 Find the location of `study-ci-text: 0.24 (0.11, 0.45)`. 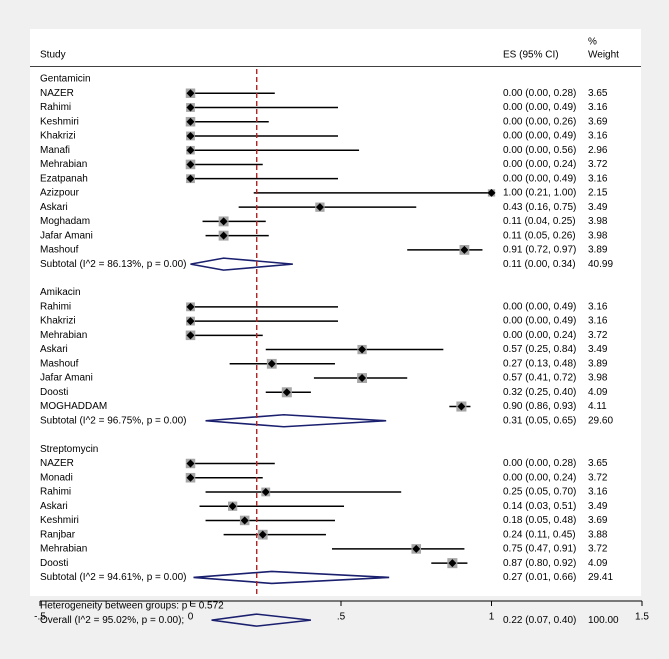

study-ci-text: 0.24 (0.11, 0.45) is located at coordinates (539, 534).